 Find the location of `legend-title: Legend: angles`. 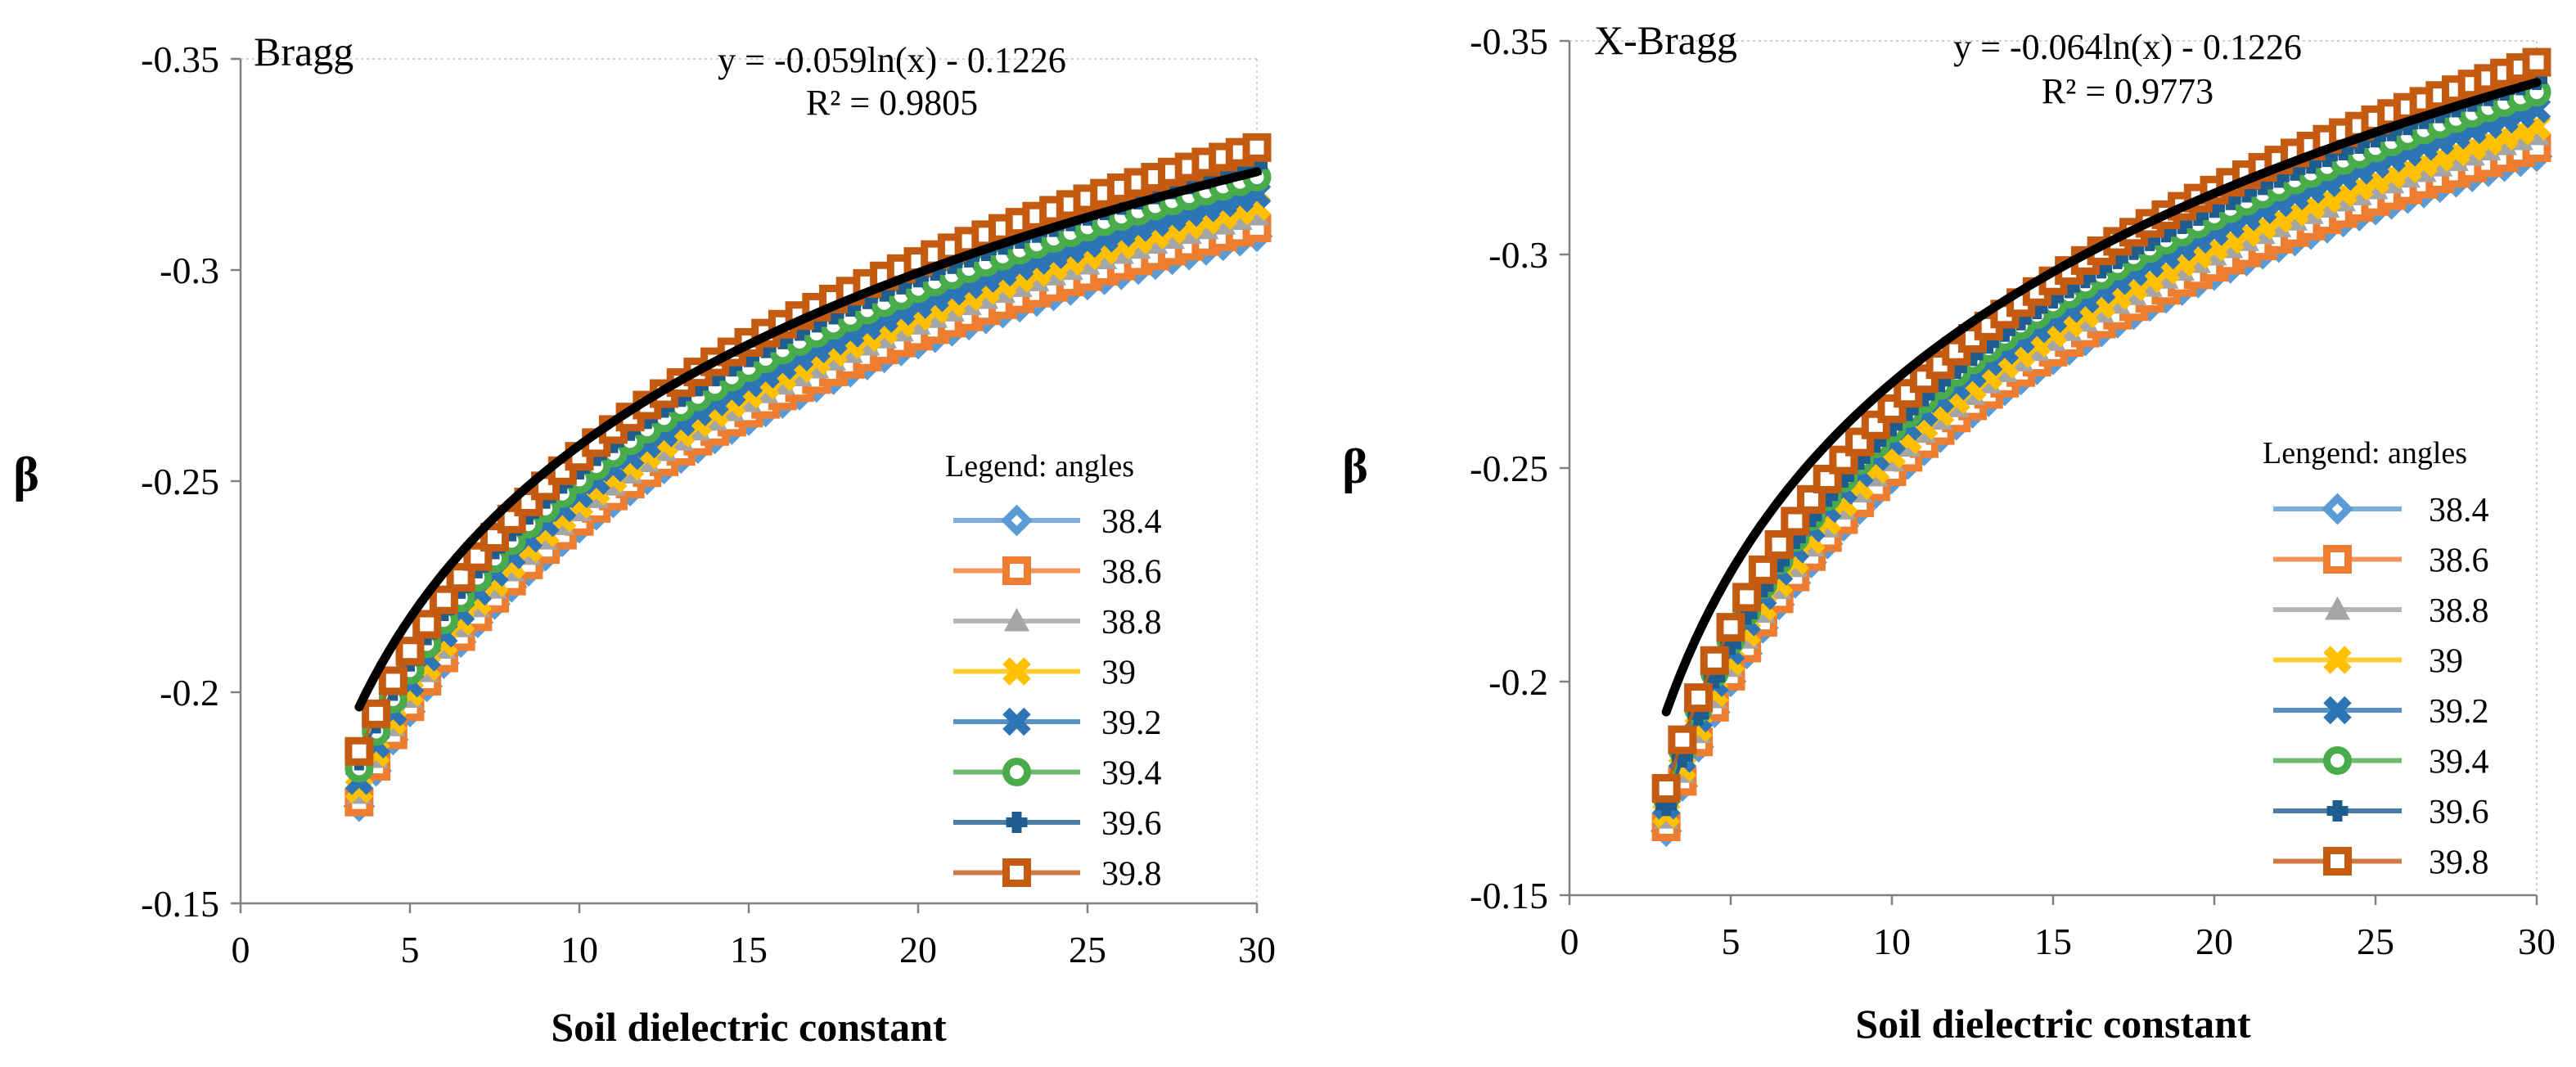

legend-title: Legend: angles is located at coordinates (1039, 467).